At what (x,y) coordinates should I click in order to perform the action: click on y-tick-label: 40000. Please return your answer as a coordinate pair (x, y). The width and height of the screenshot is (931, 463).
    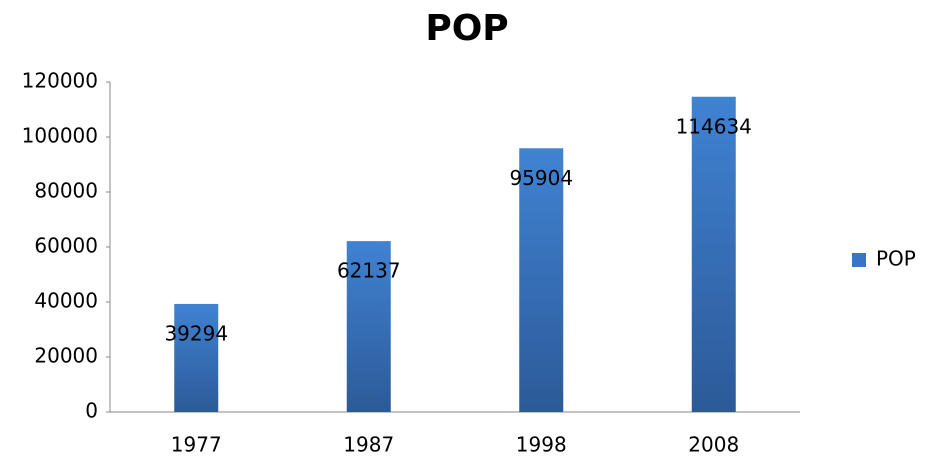
    Looking at the image, I should click on (66, 301).